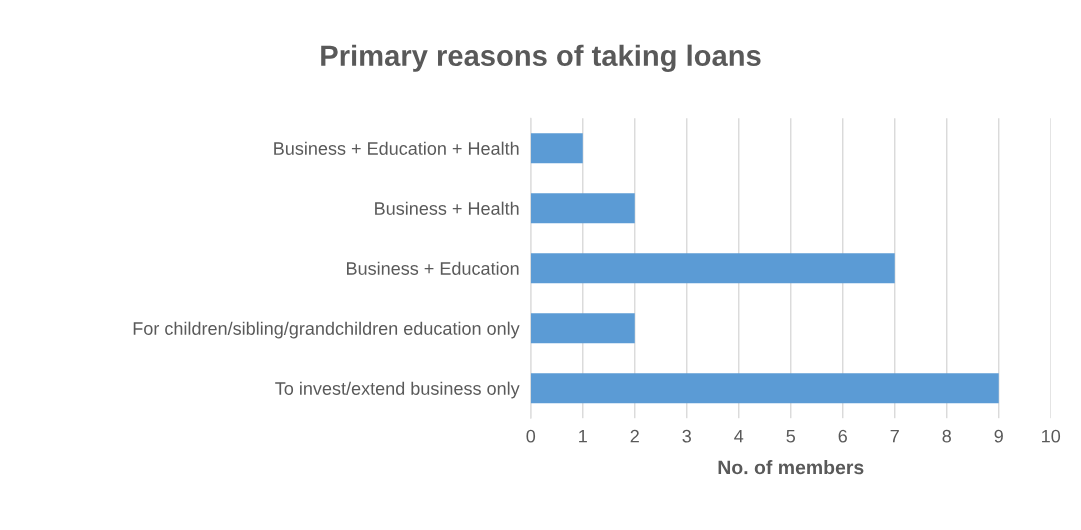 The width and height of the screenshot is (1081, 530). I want to click on x-tick-label: 2, so click(634, 436).